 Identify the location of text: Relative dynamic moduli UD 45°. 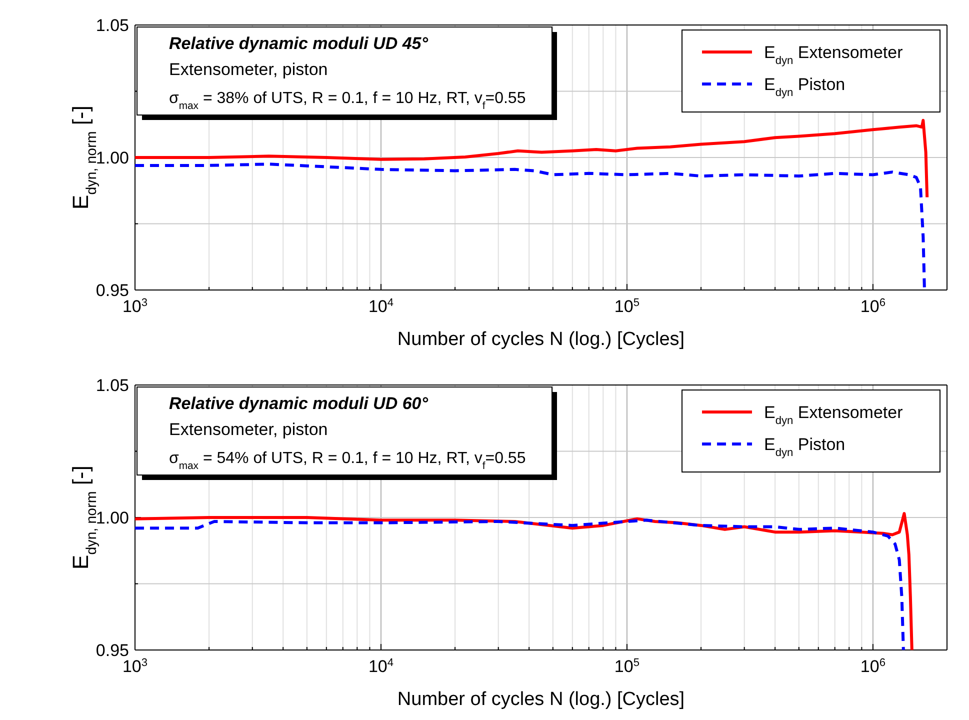
(298, 43).